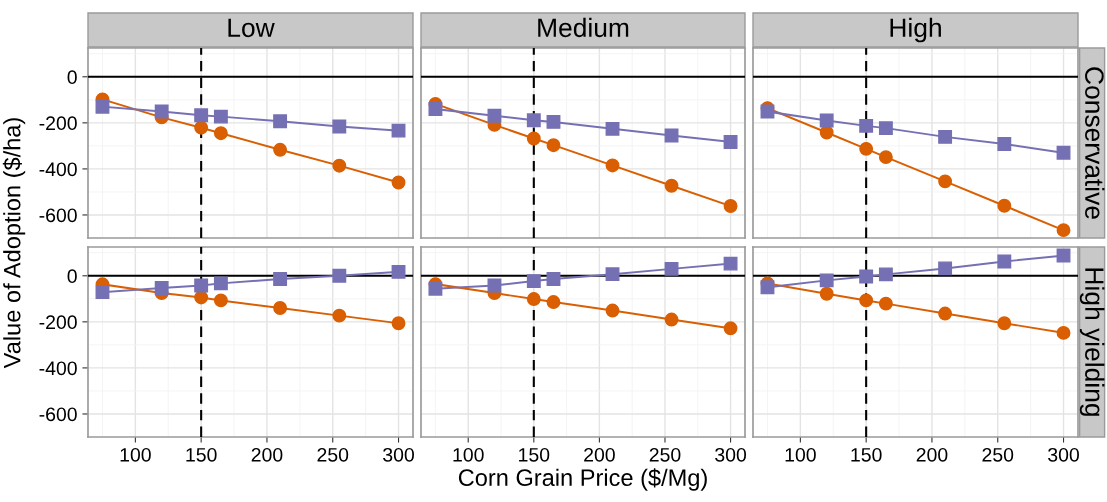 This screenshot has height=502, width=1107. What do you see at coordinates (251, 28) in the screenshot?
I see `chart-title: Low` at bounding box center [251, 28].